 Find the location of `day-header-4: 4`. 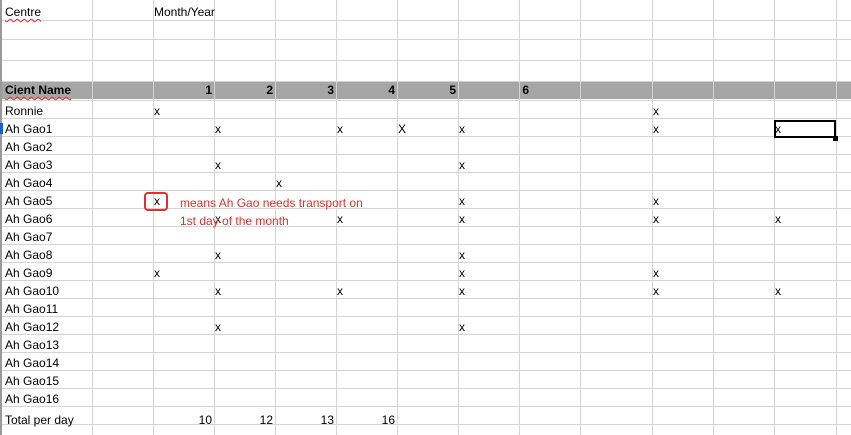

day-header-4: 4 is located at coordinates (391, 90).